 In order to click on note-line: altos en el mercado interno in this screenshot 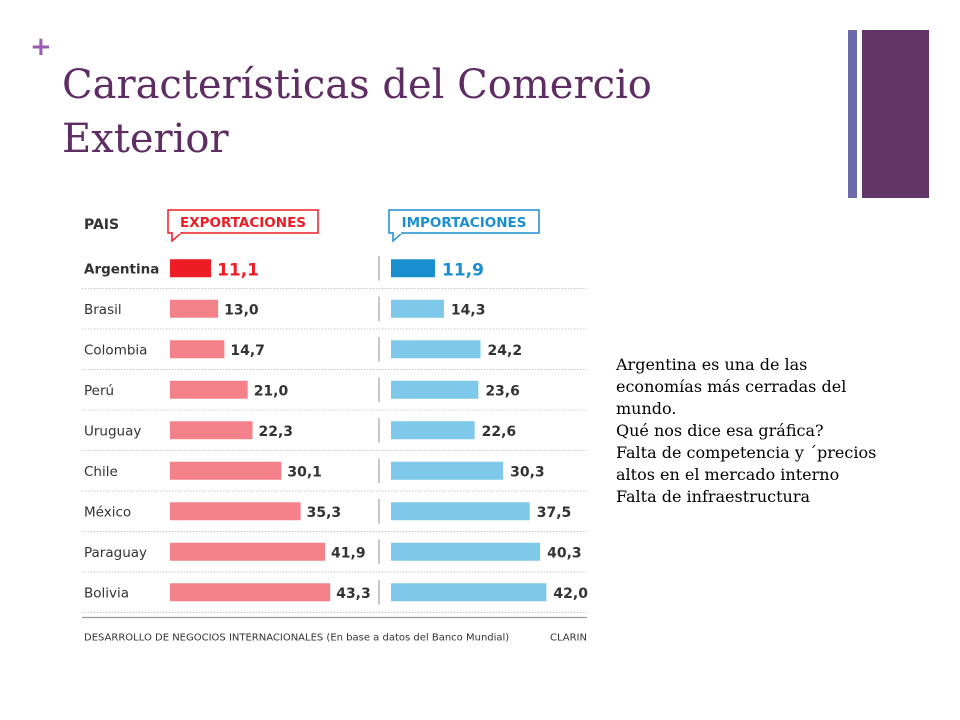, I will do `click(728, 474)`.